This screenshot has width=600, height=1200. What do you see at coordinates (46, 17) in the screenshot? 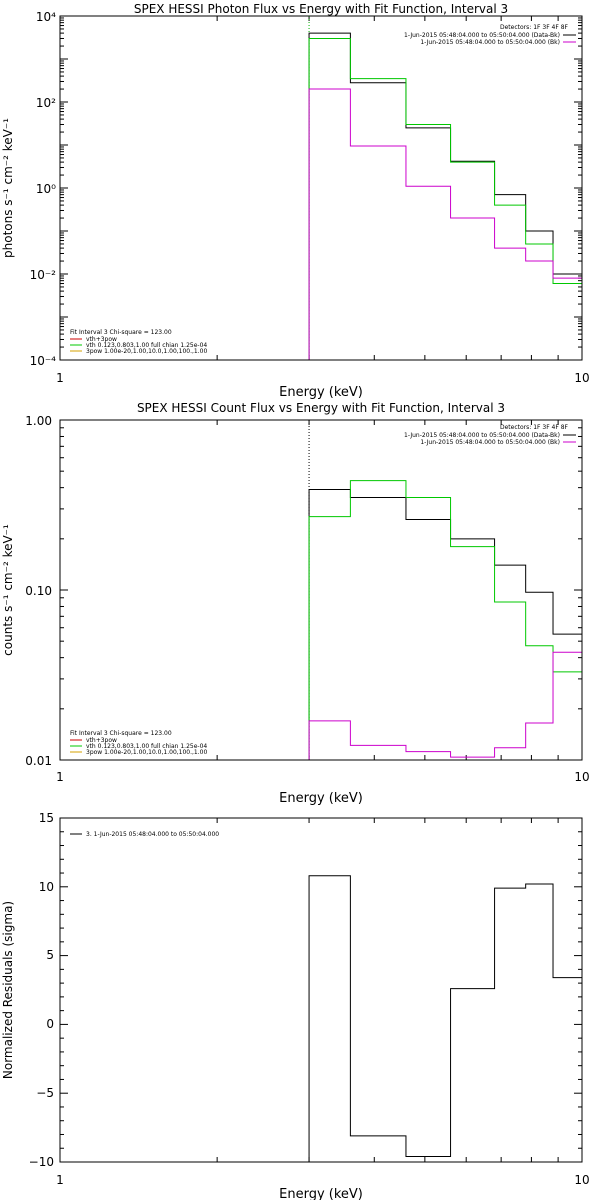
I see `y-tick-label: 10⁴` at bounding box center [46, 17].